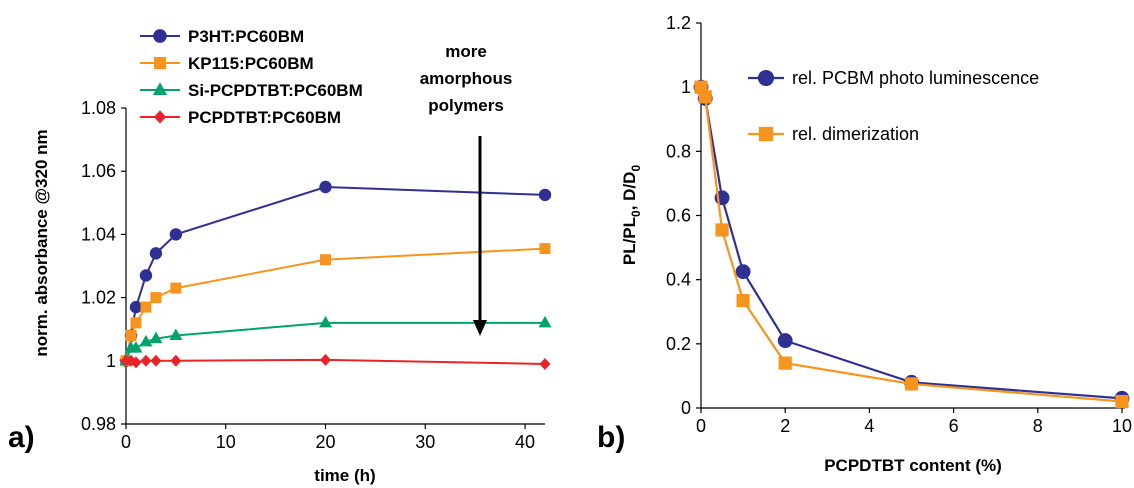 The image size is (1134, 488). Describe the element at coordinates (21, 437) in the screenshot. I see `panel-a-label: a)` at that location.